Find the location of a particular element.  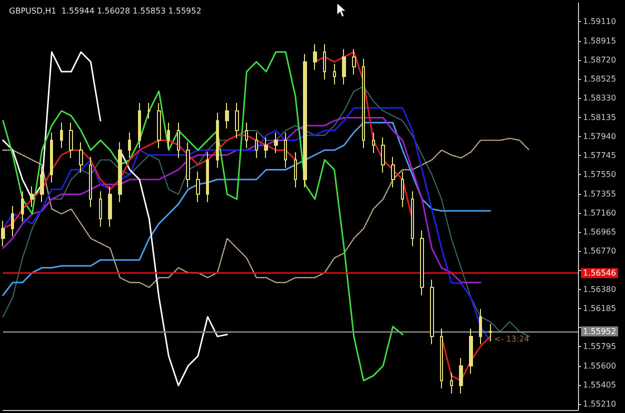

y-tick-label: 1.56185 is located at coordinates (599, 308).